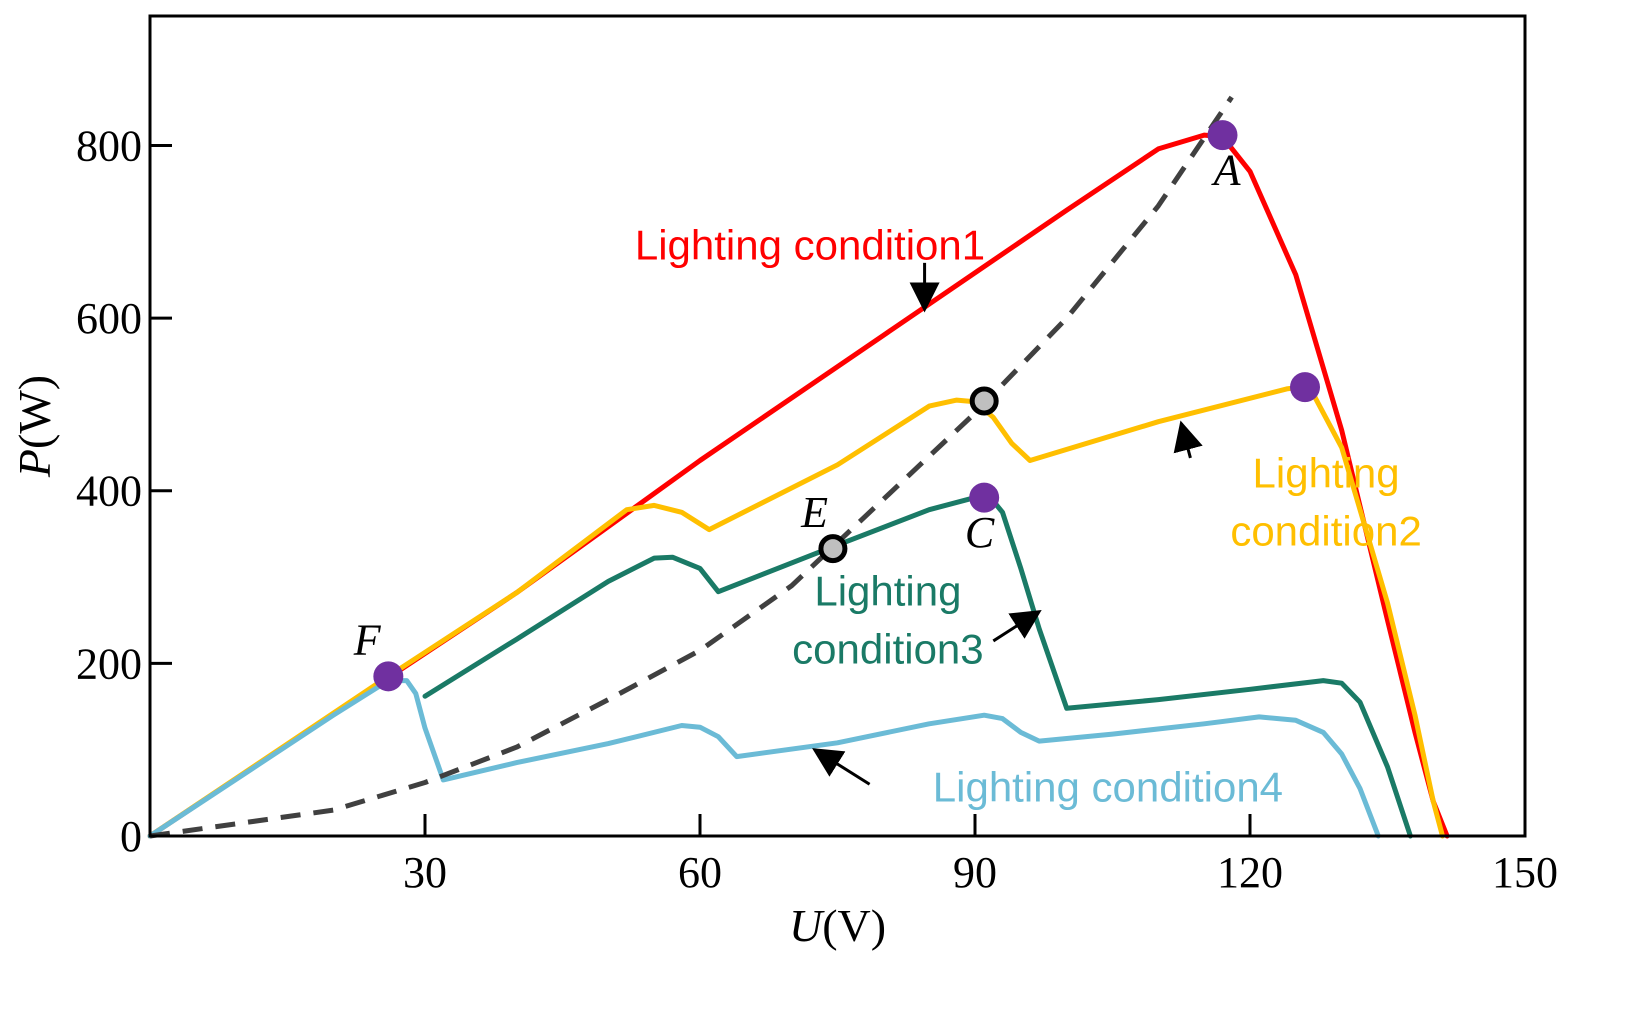  I want to click on point-a-marker, so click(1222, 135).